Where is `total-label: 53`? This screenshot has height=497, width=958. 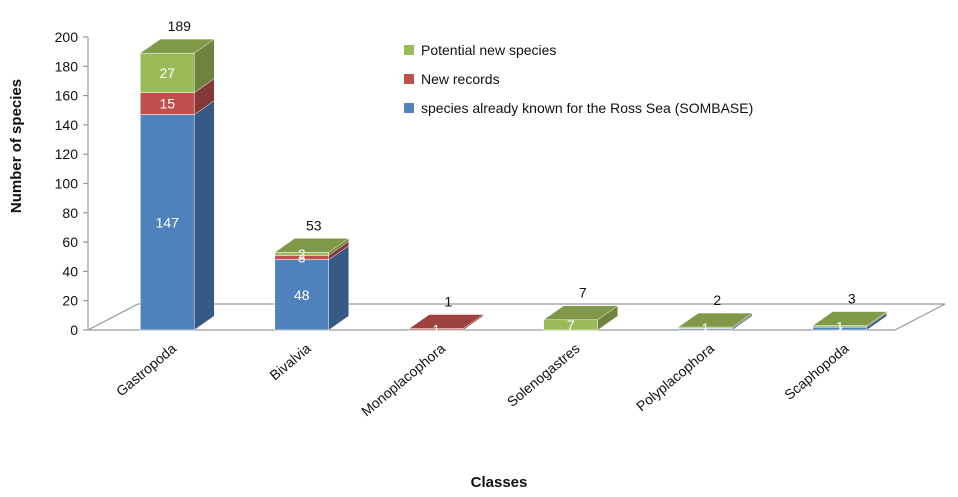 total-label: 53 is located at coordinates (314, 225).